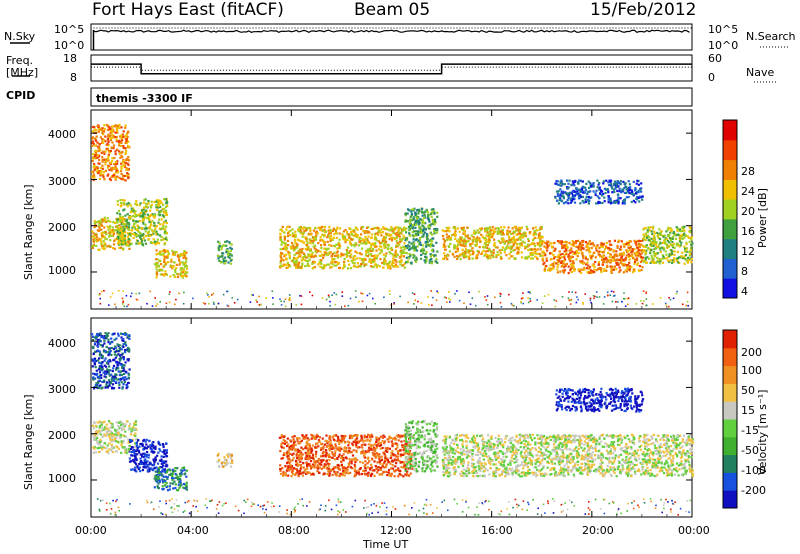 The image size is (800, 554). Describe the element at coordinates (723, 45) in the screenshot. I see `noise-search-ticks-bottom: 10^0` at that location.